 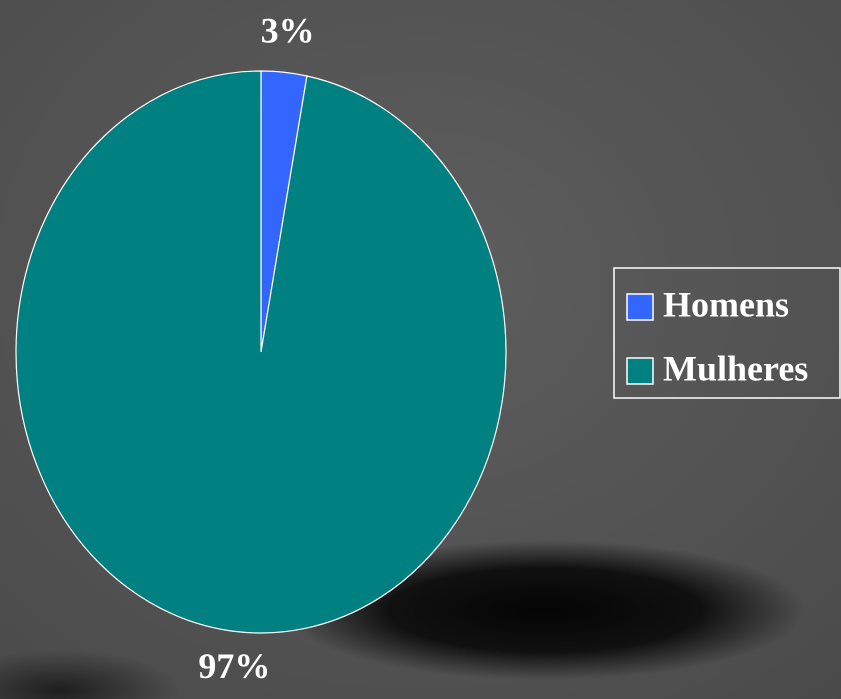 I want to click on legend: Homens Mulheres, so click(x=717, y=336).